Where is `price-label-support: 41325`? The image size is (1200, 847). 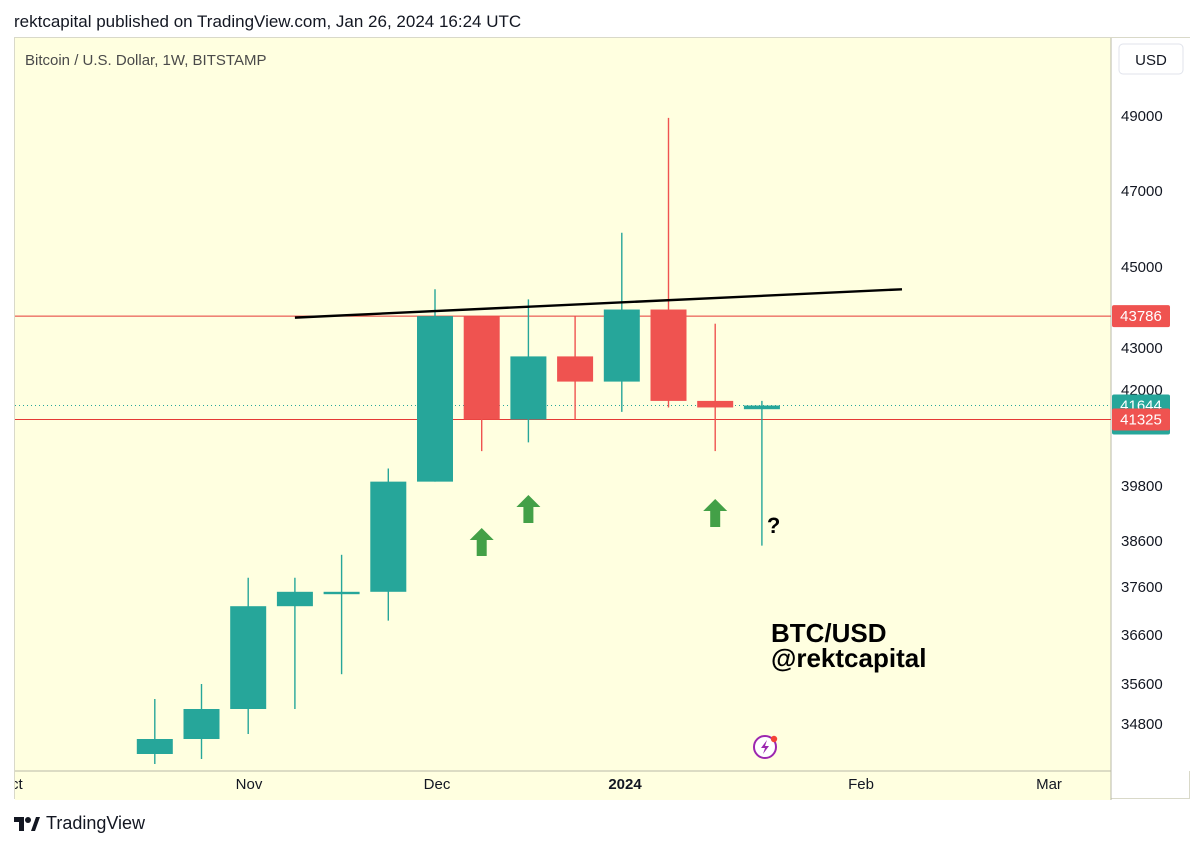 price-label-support: 41325 is located at coordinates (1141, 419).